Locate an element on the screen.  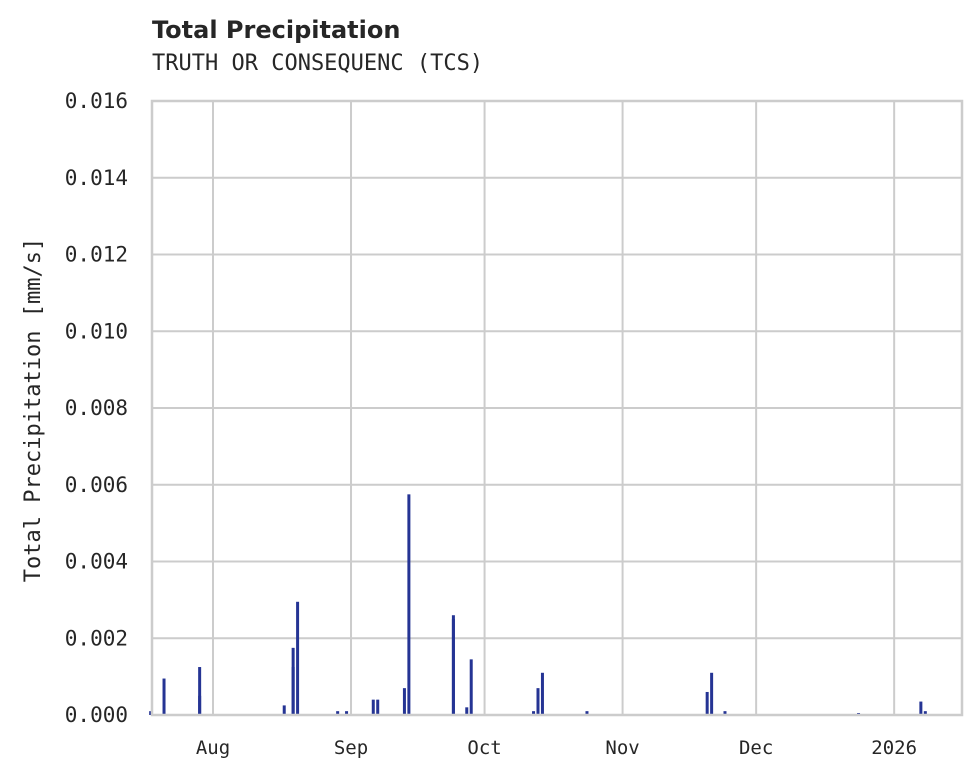
y-tick-label: 0.006 is located at coordinates (96, 485).